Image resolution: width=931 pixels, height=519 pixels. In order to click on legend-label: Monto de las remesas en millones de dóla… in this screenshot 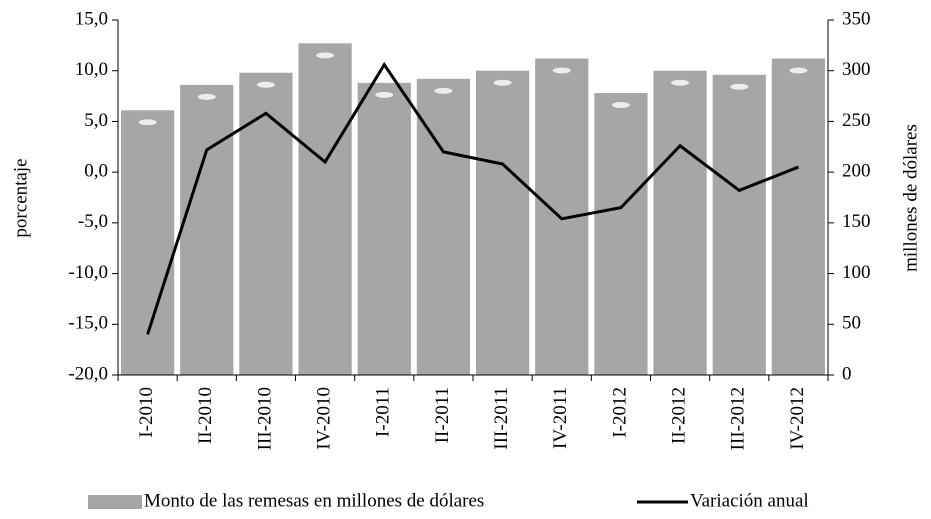, I will do `click(314, 500)`.